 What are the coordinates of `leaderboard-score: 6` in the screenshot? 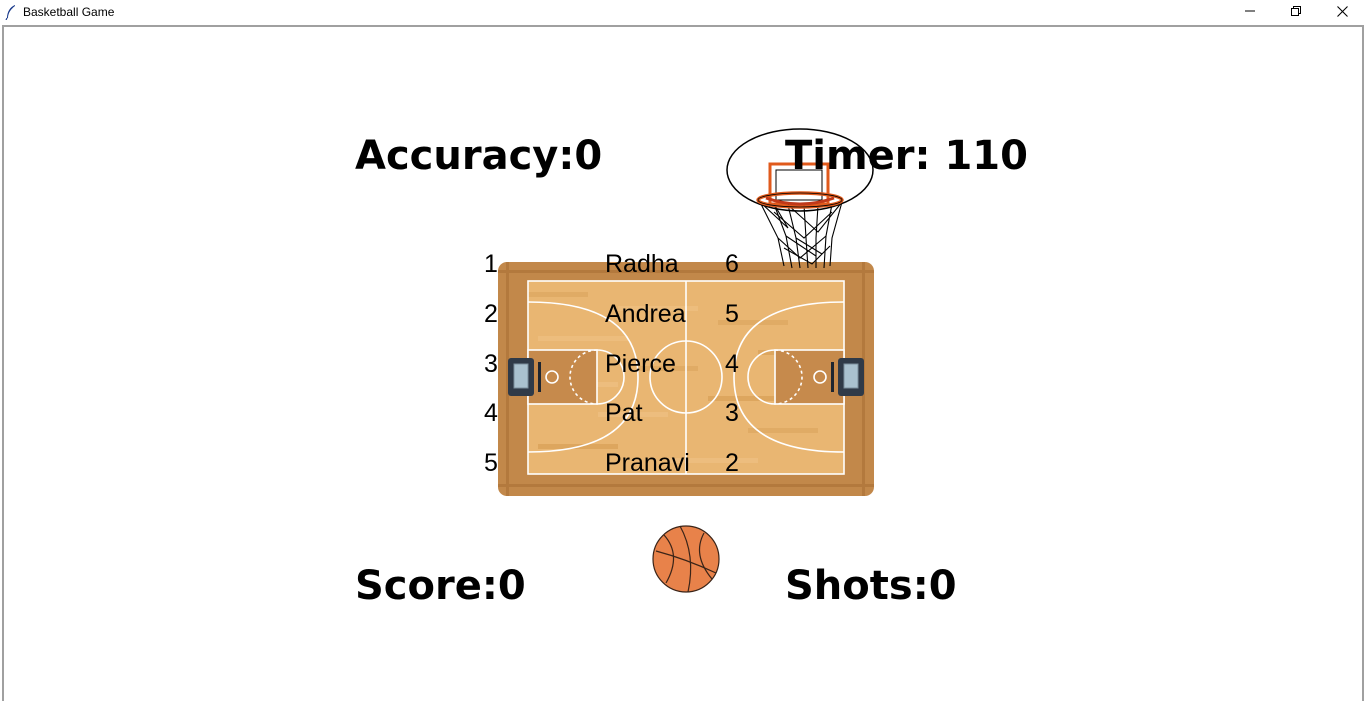 It's located at (732, 264).